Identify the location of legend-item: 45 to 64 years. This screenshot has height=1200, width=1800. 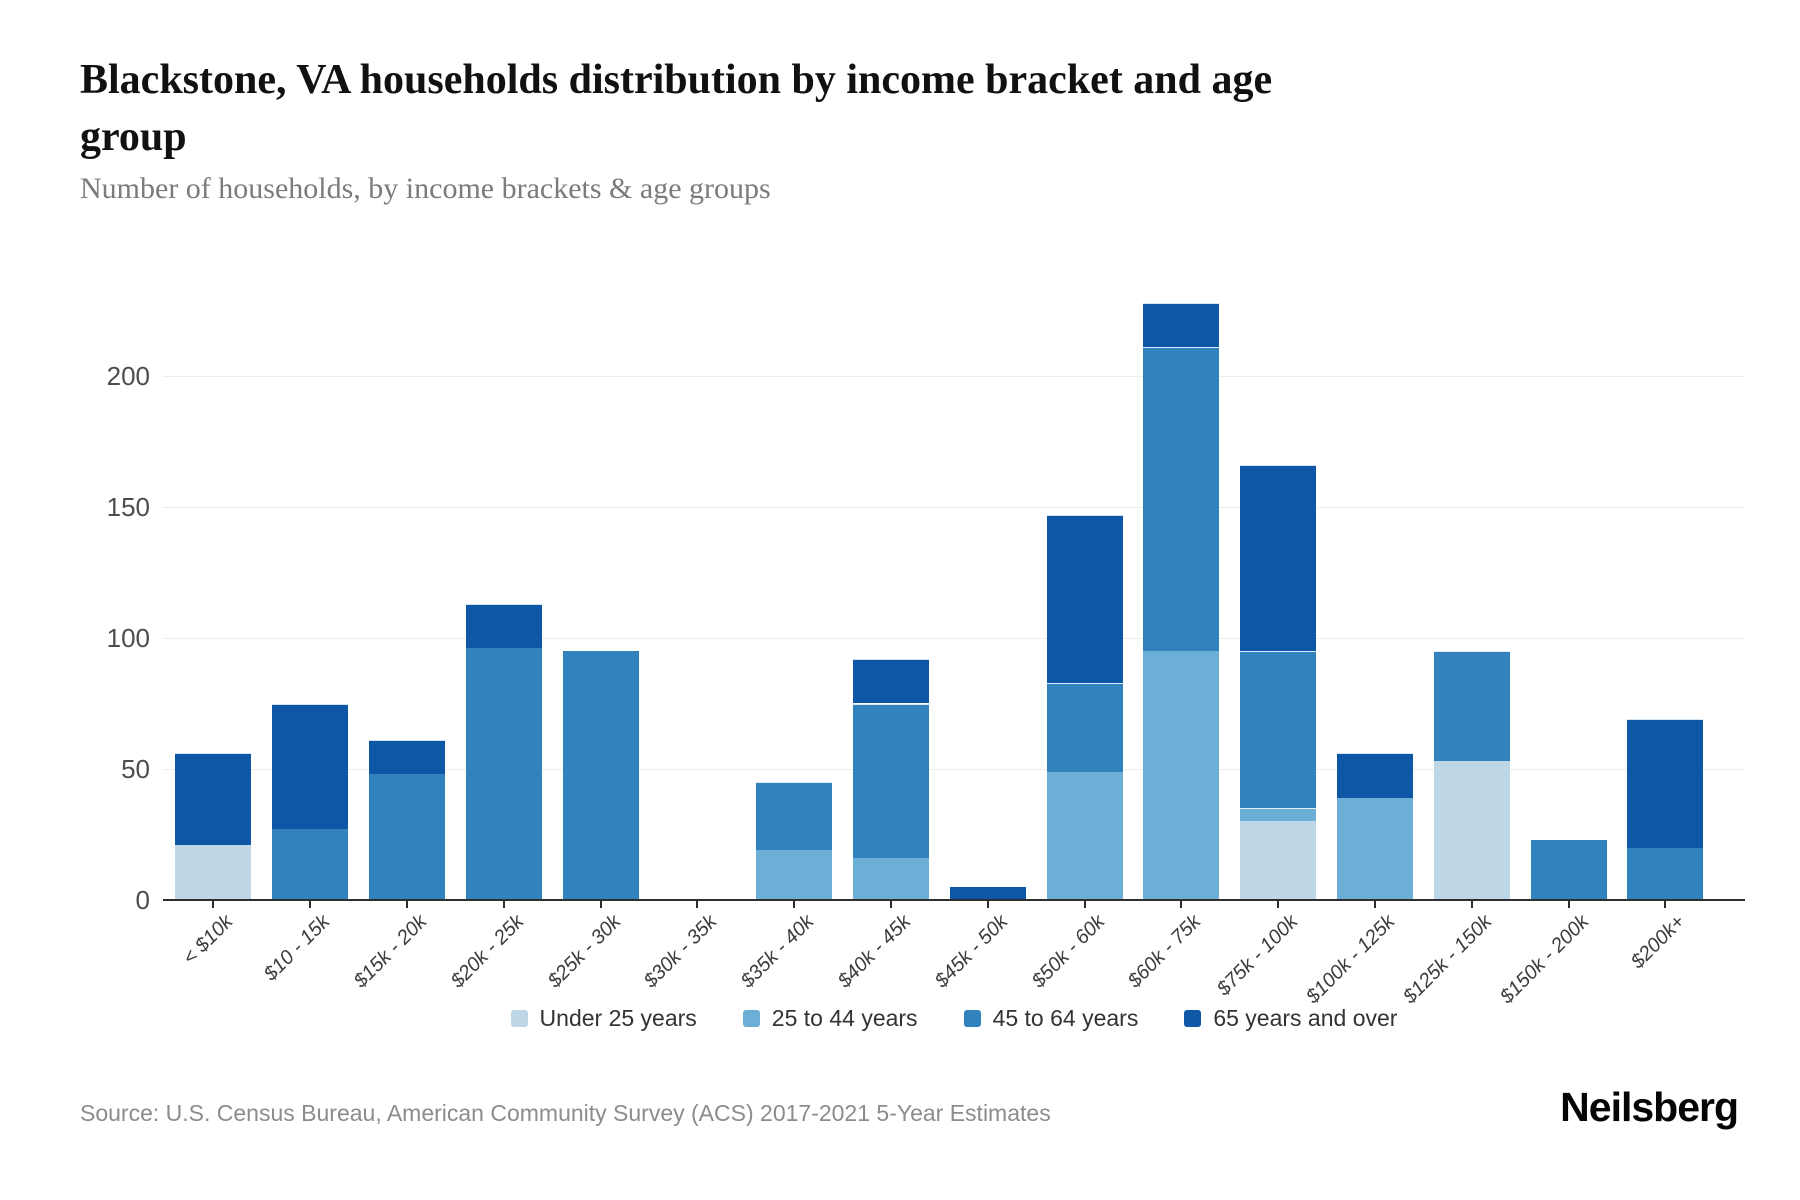
(1051, 1018).